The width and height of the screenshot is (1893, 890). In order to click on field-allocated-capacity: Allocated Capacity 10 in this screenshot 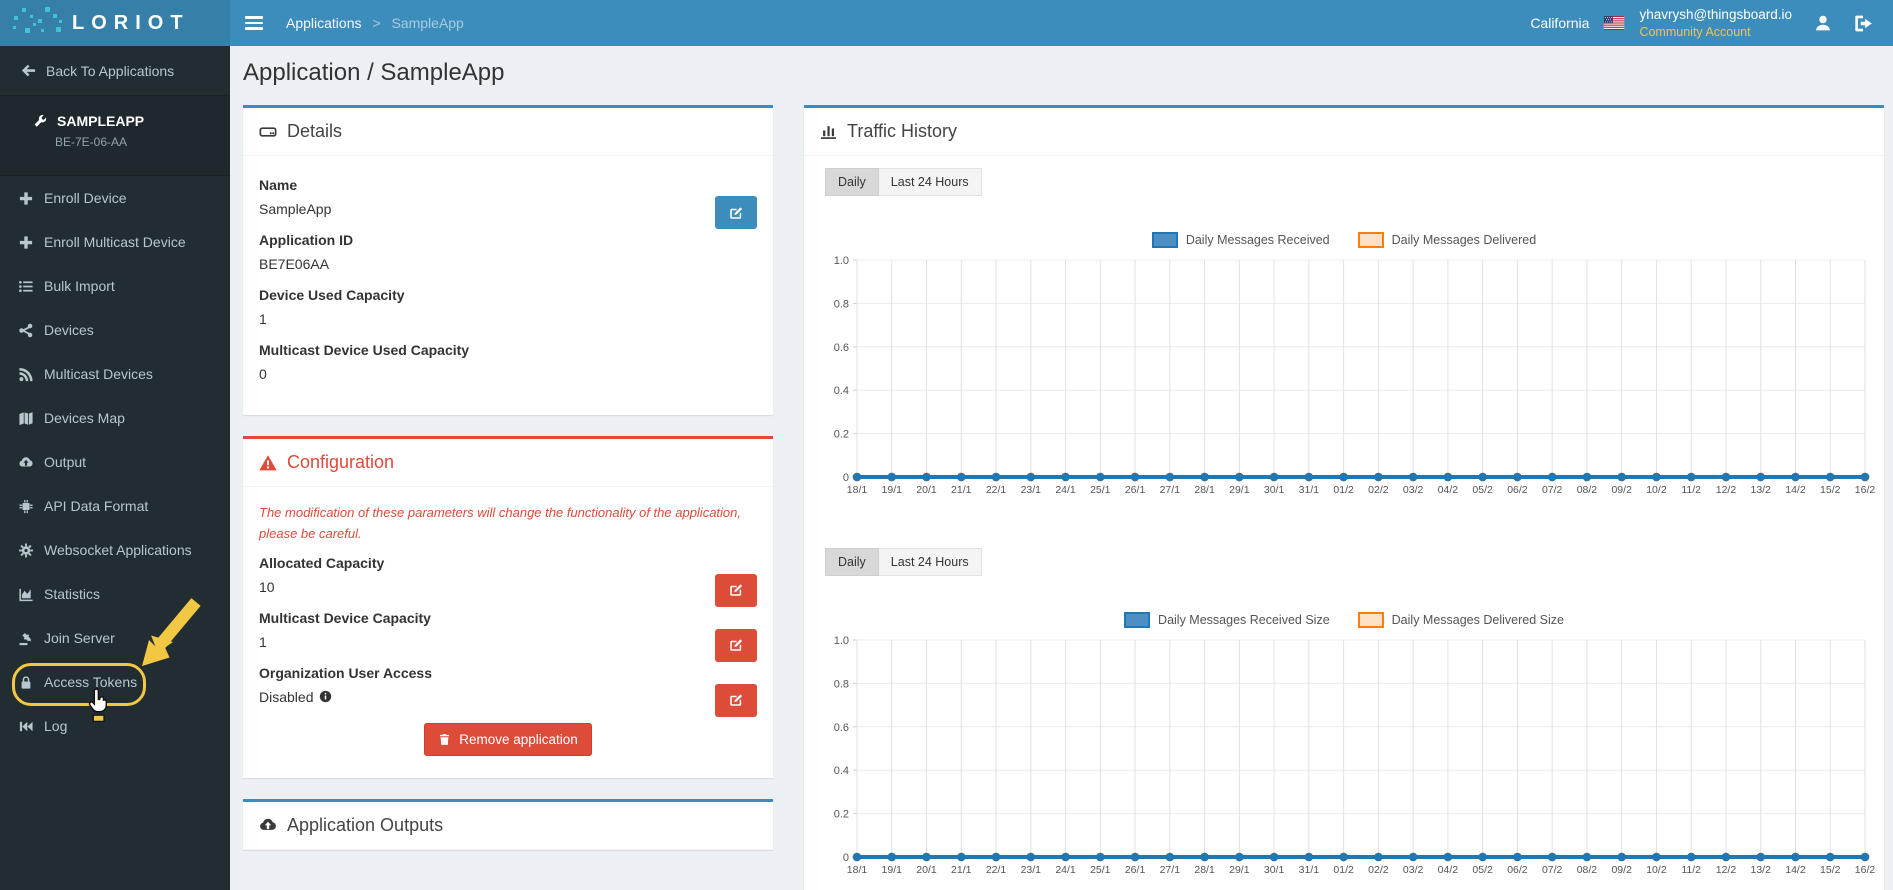, I will do `click(508, 580)`.